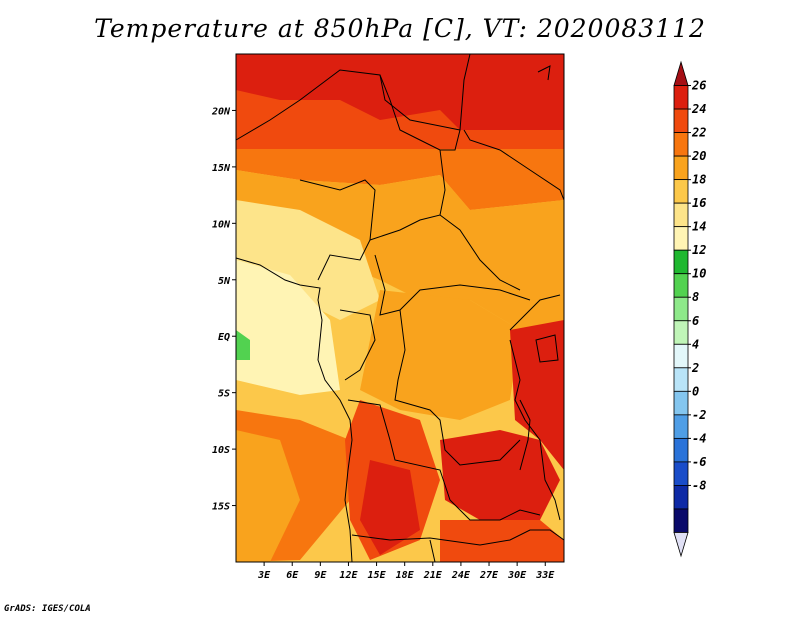  What do you see at coordinates (461, 575) in the screenshot?
I see `lon-tick-label: 24E` at bounding box center [461, 575].